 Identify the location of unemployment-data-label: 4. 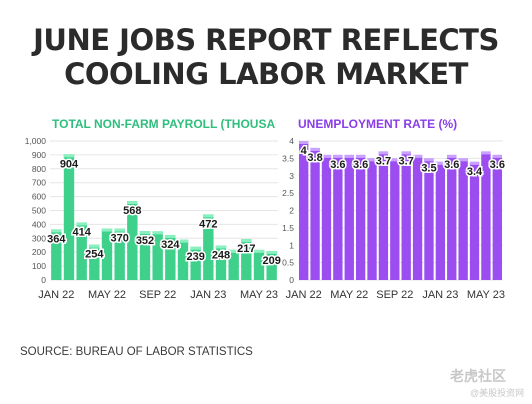
(304, 151).